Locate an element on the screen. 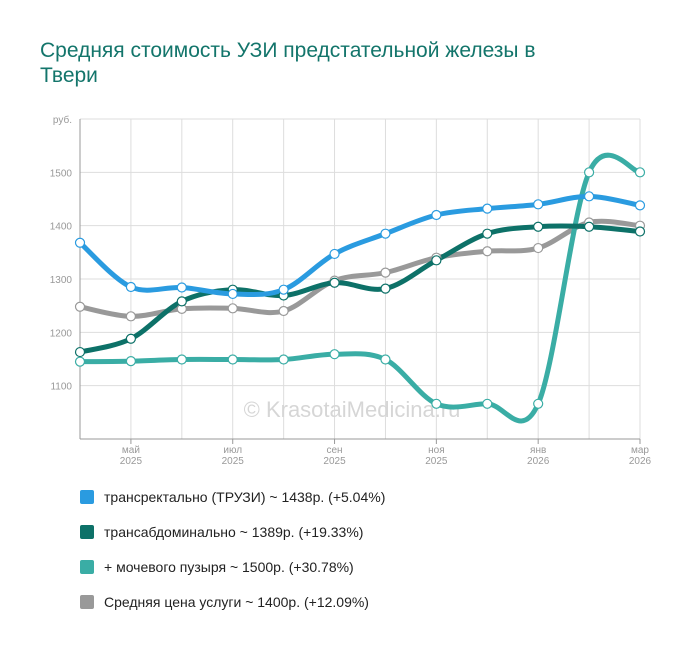 This screenshot has width=700, height=650. legend-label: + мочевого пузыря ~ 1500р. (+30.78%) is located at coordinates (229, 567).